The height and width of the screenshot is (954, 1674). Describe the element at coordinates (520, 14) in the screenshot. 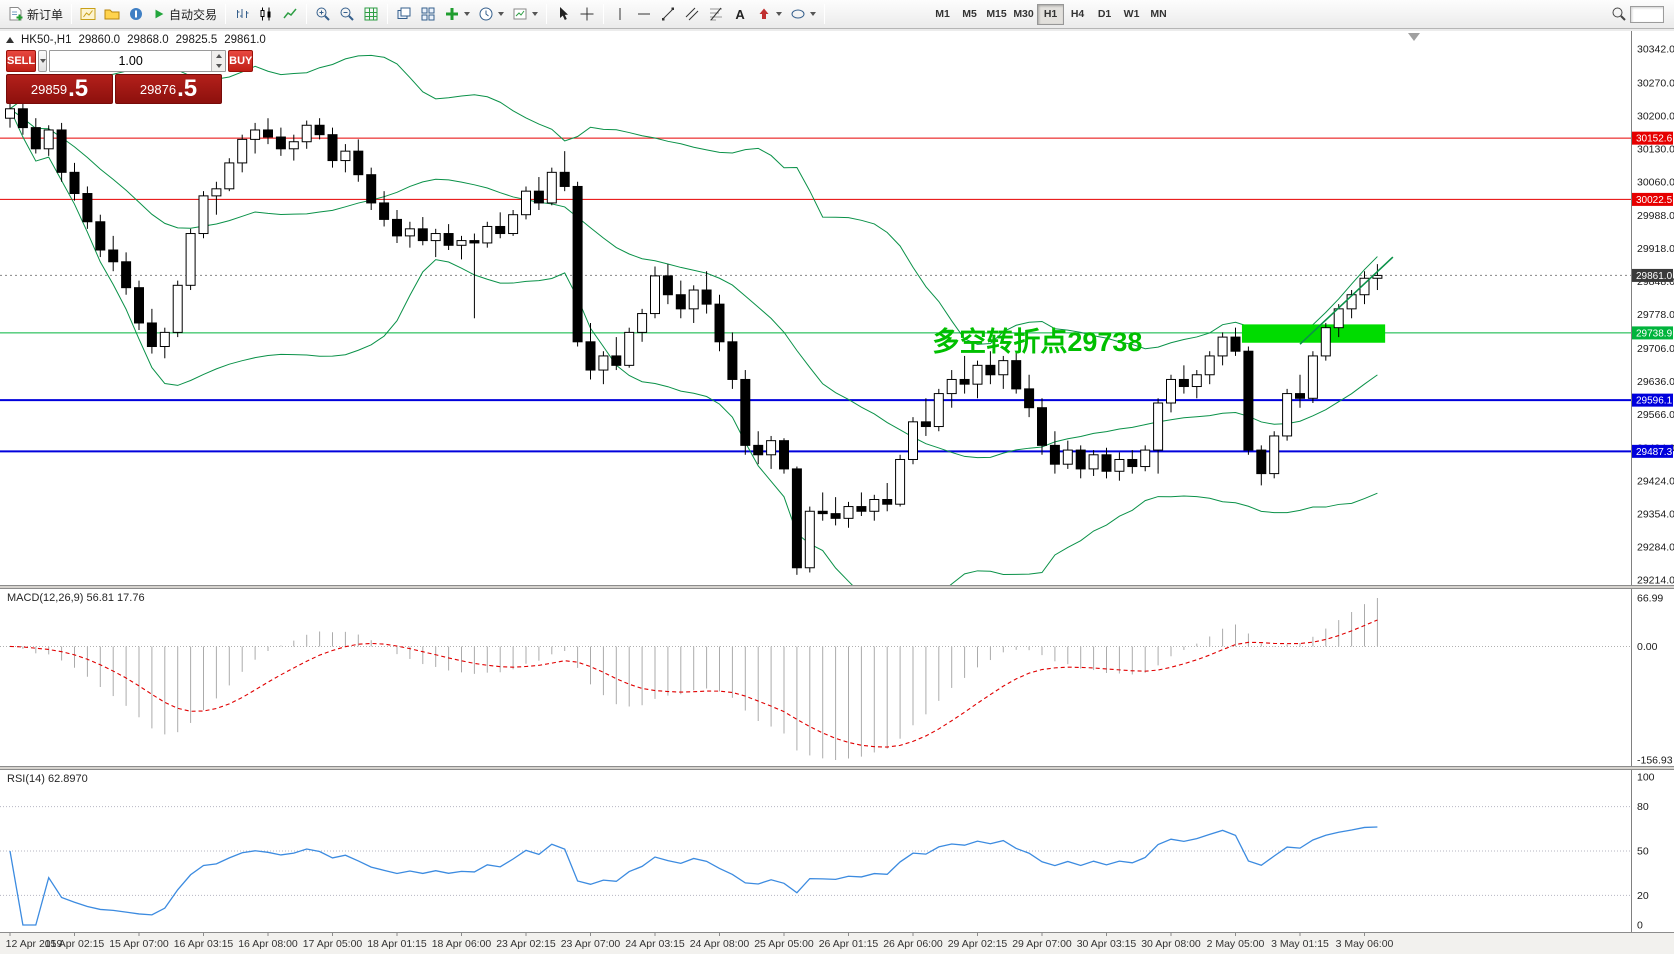

I see `templates-icon` at that location.